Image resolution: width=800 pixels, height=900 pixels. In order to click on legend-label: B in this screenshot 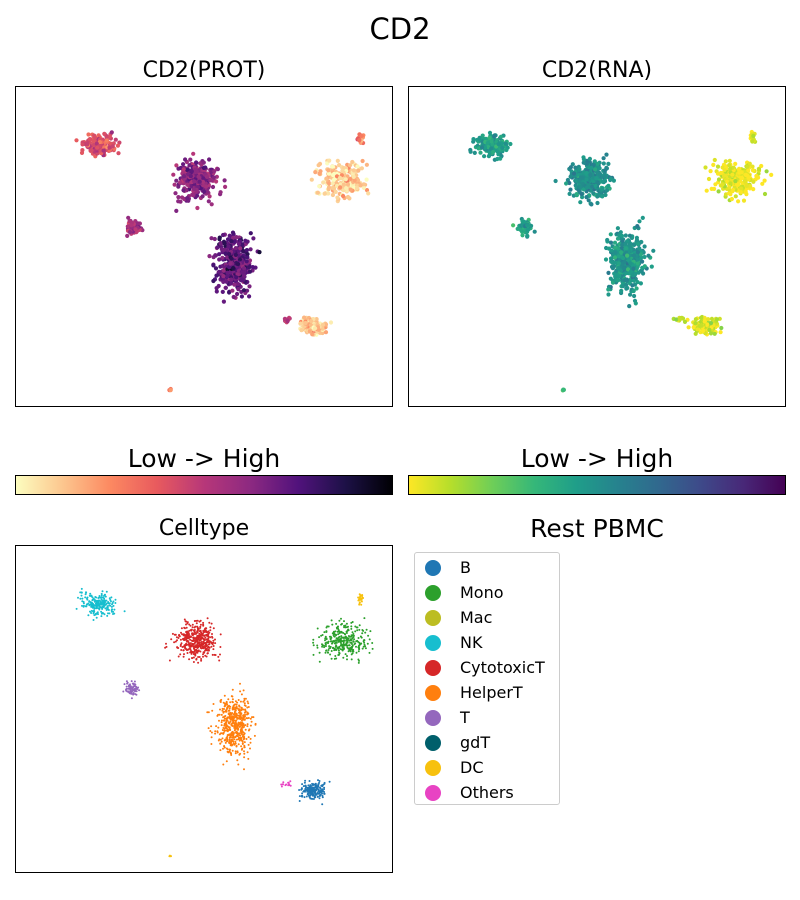, I will do `click(465, 567)`.